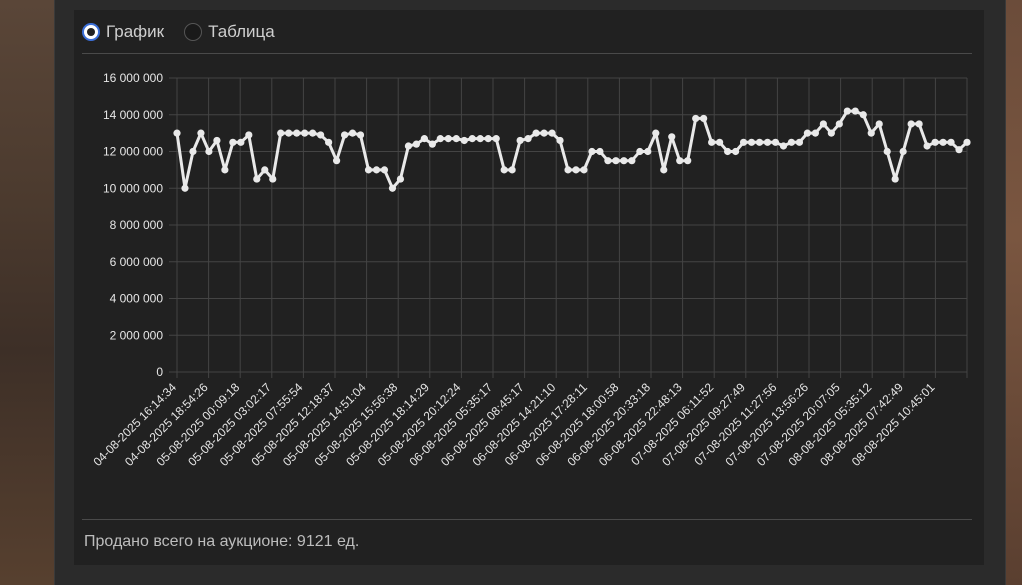 The image size is (1022, 585). Describe the element at coordinates (572, 149) in the screenshot. I see `price-series-line` at that location.